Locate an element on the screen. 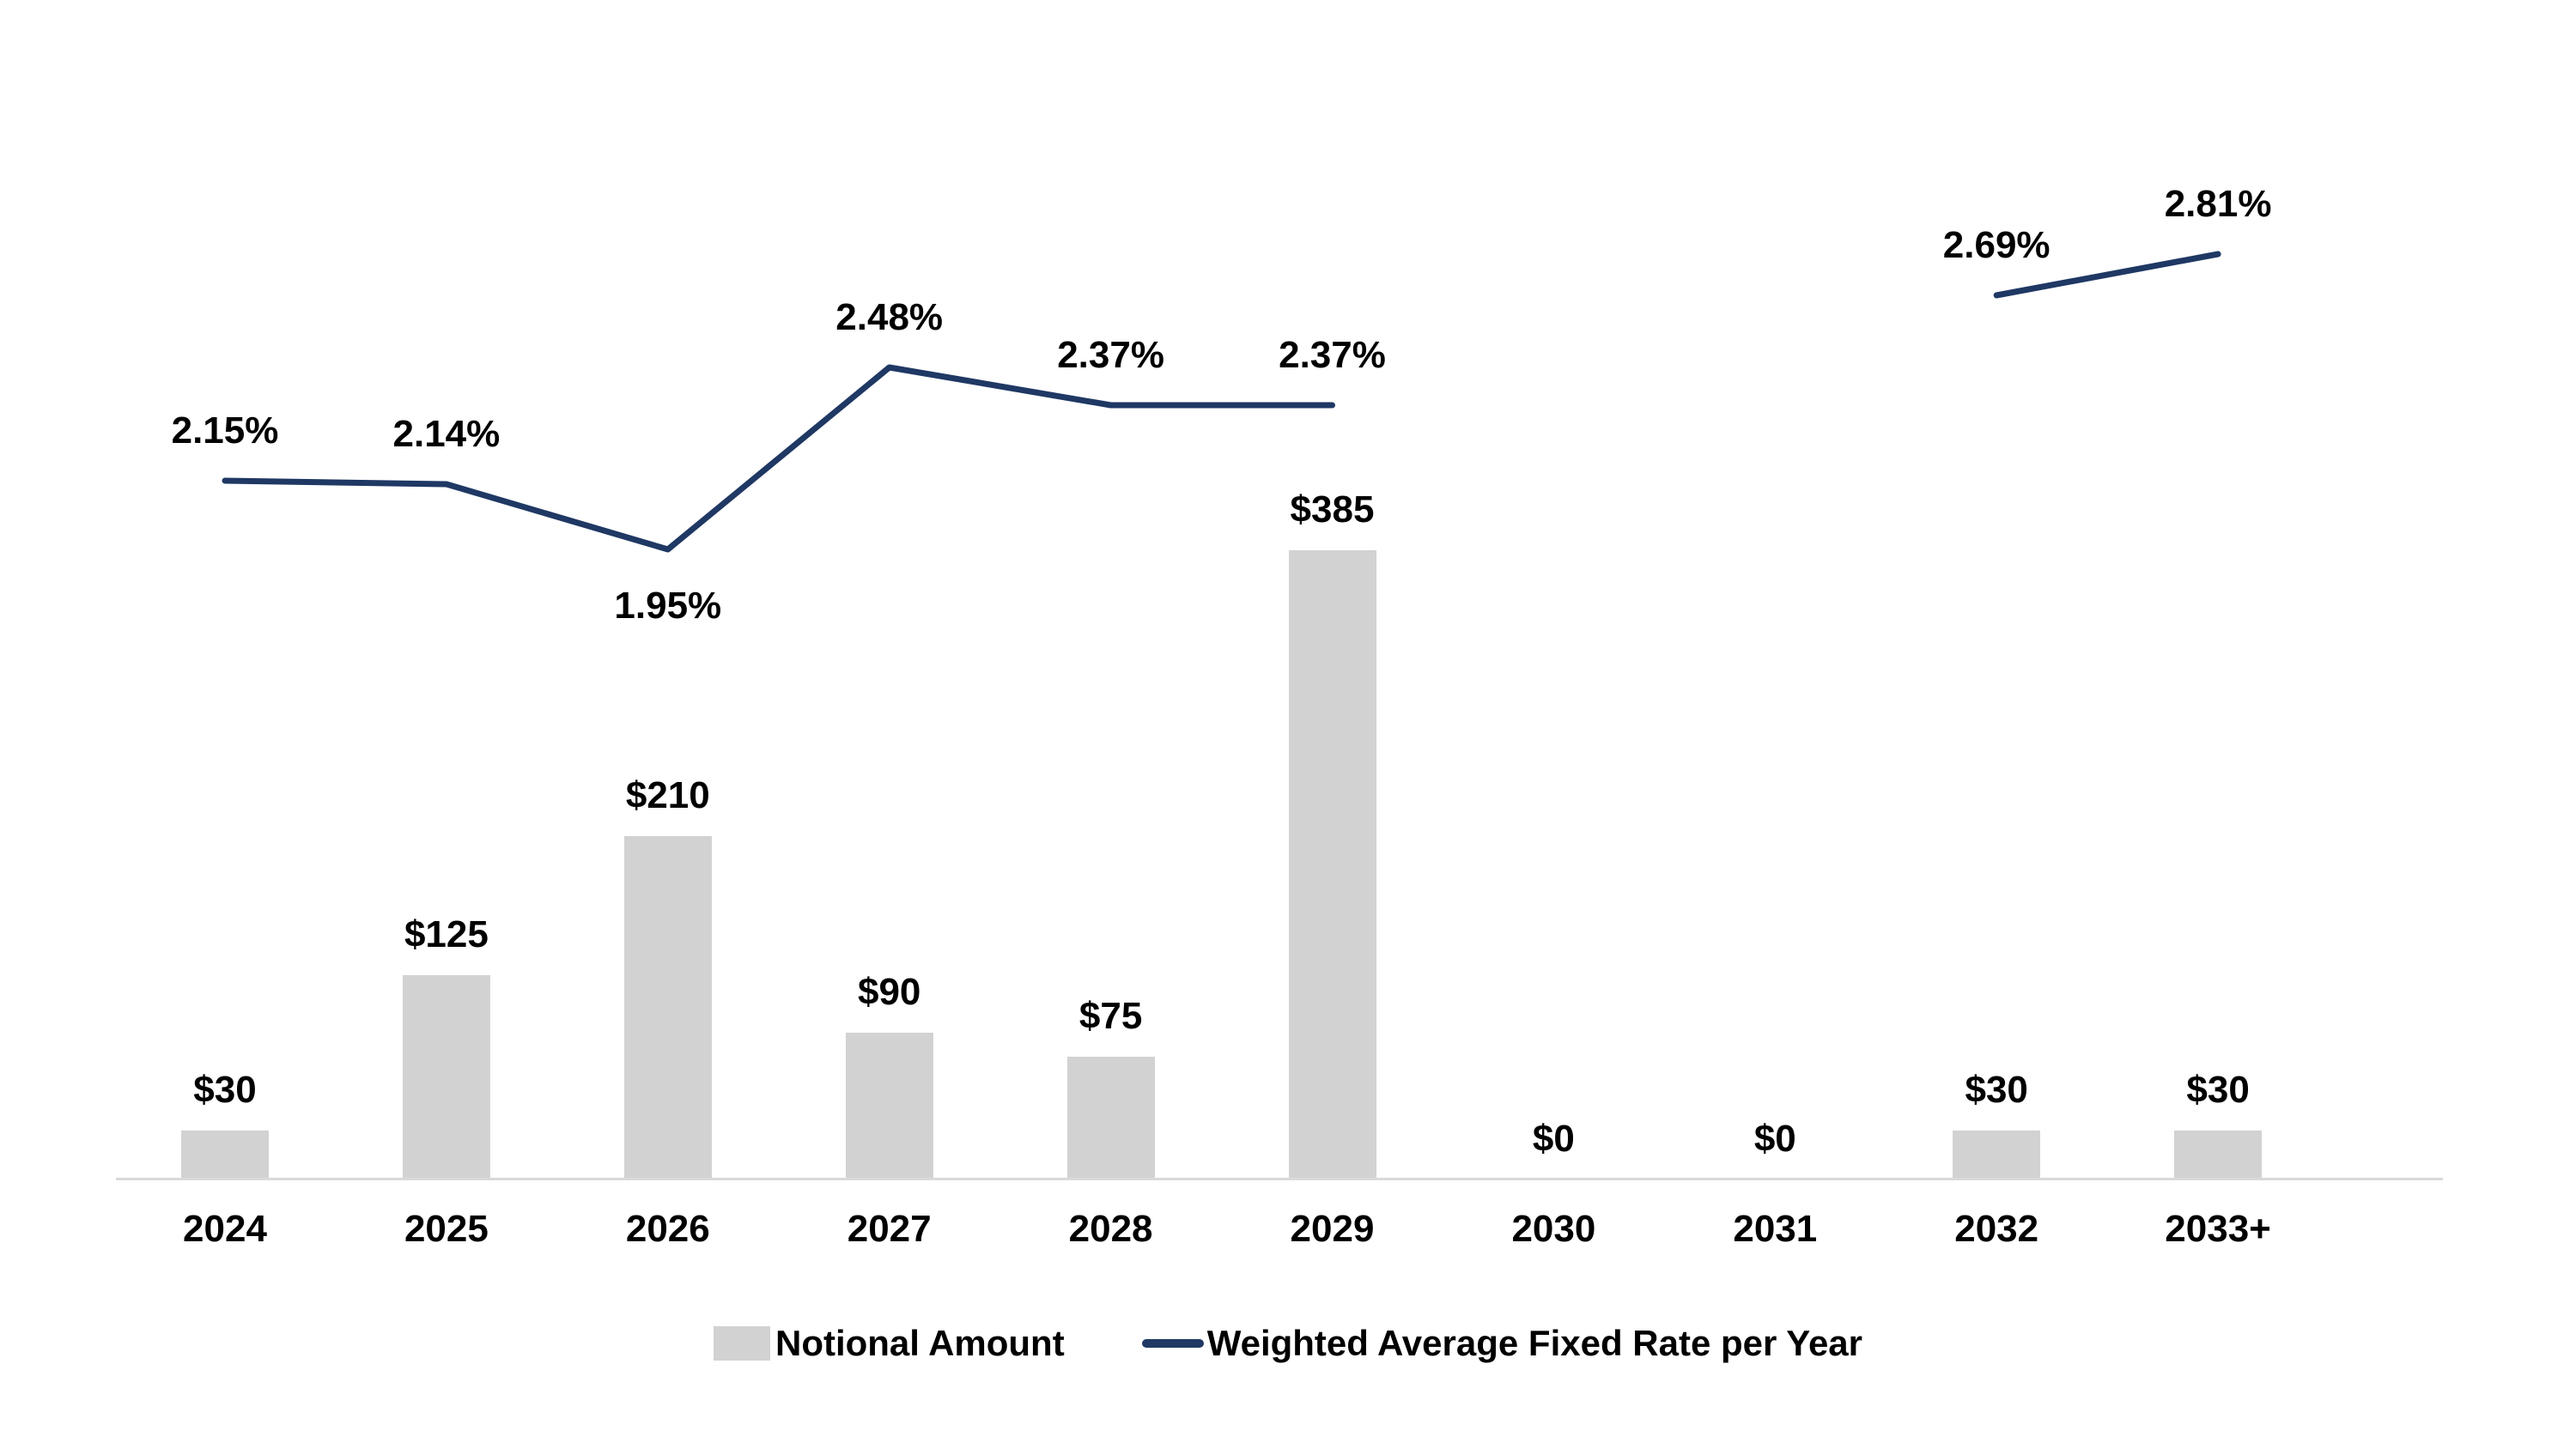 Image resolution: width=2576 pixels, height=1449 pixels. bar-value-label-2026: $210 is located at coordinates (667, 795).